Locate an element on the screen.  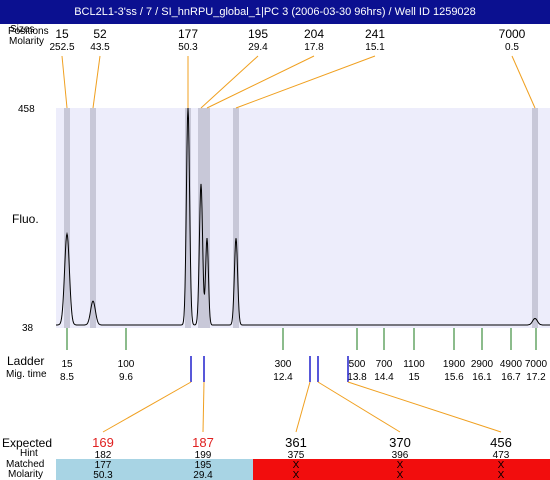
matched-label: Matched is located at coordinates (25, 464).